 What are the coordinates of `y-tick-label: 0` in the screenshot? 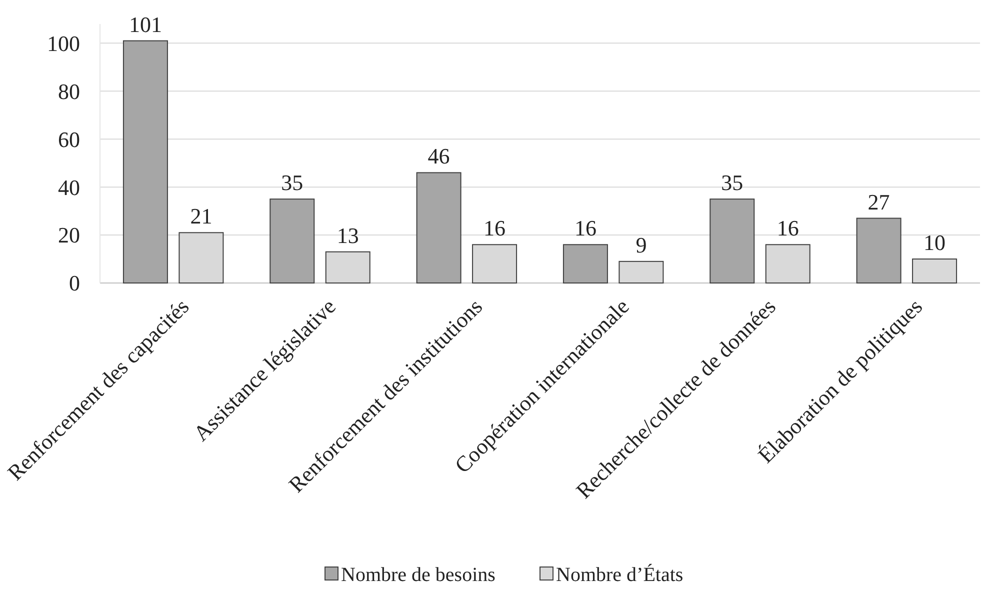 It's located at (74, 283).